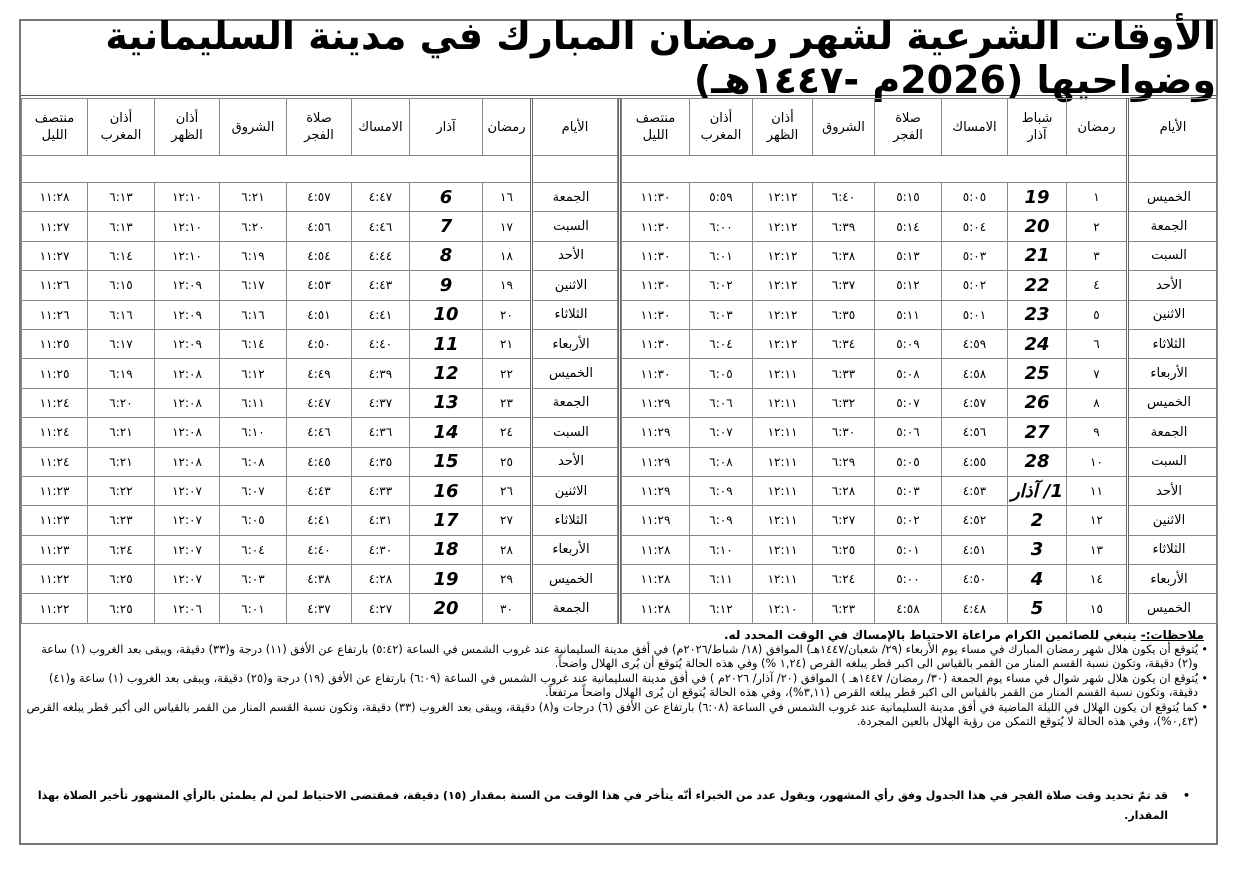 This screenshot has height=877, width=1240. I want to click on sunrise-time: ٦:٢٤, so click(843, 579).